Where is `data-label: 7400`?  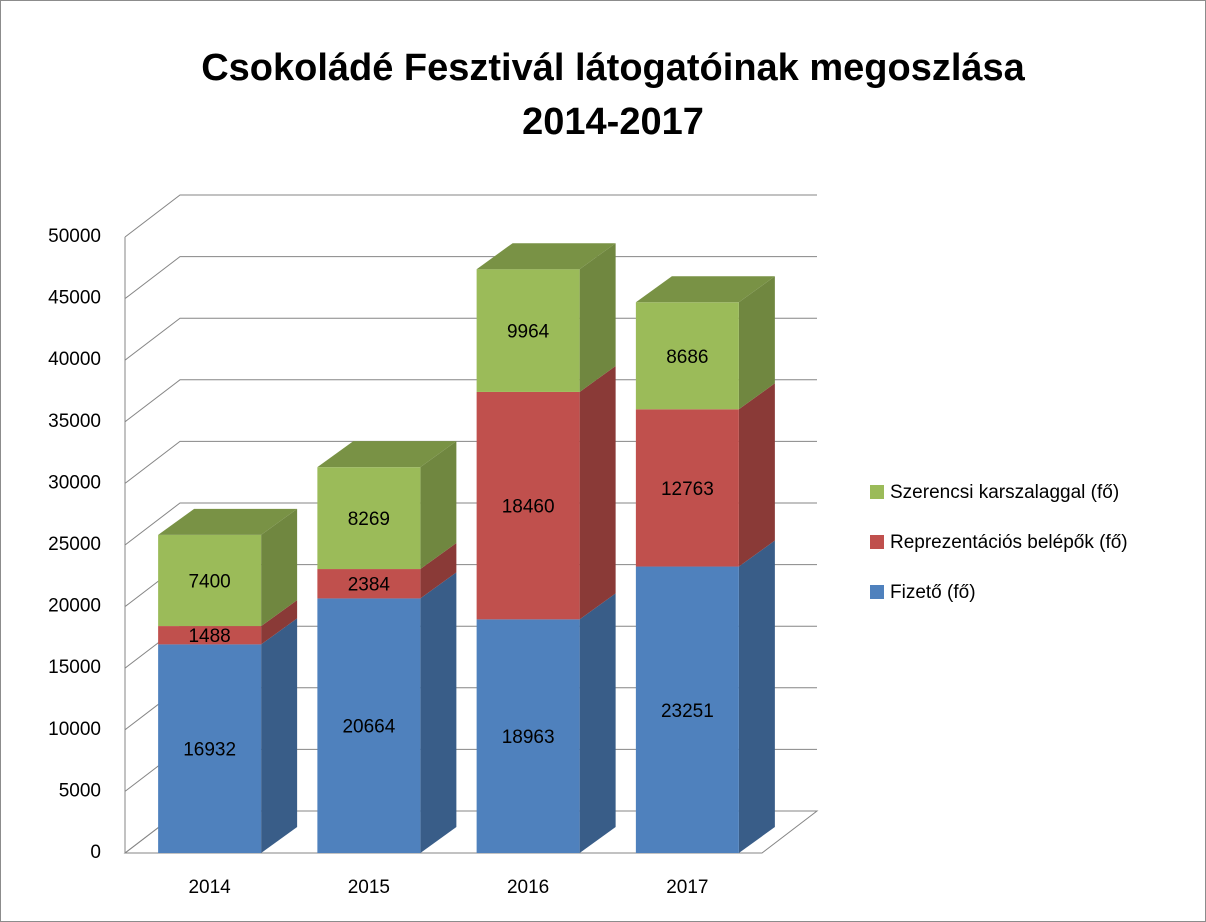 data-label: 7400 is located at coordinates (209, 581).